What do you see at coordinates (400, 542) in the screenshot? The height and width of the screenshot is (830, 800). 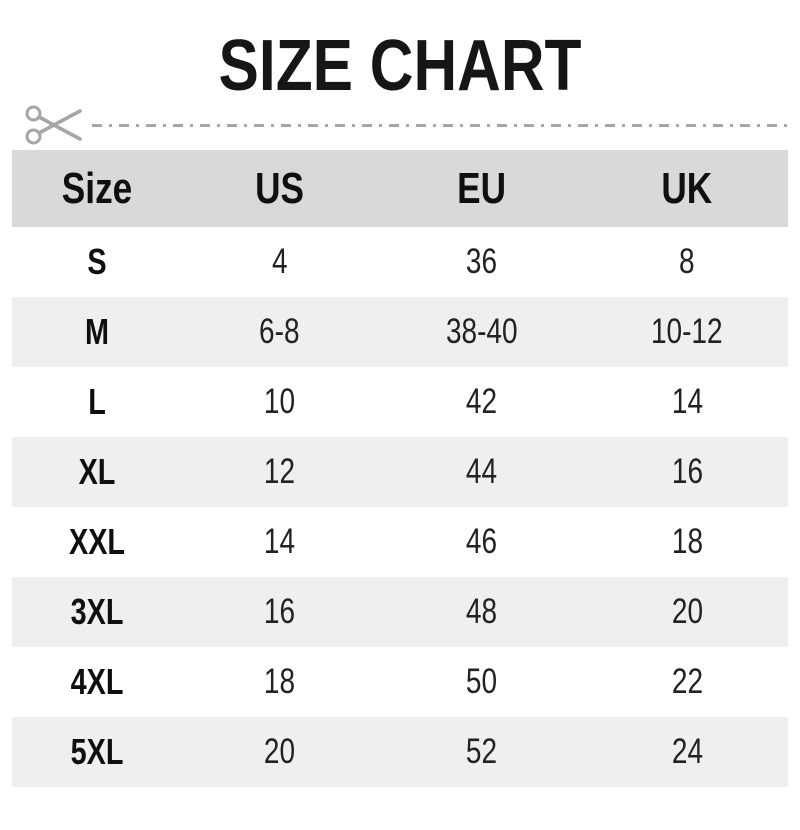 I see `table-row-xxl: XXL 14 46 18` at bounding box center [400, 542].